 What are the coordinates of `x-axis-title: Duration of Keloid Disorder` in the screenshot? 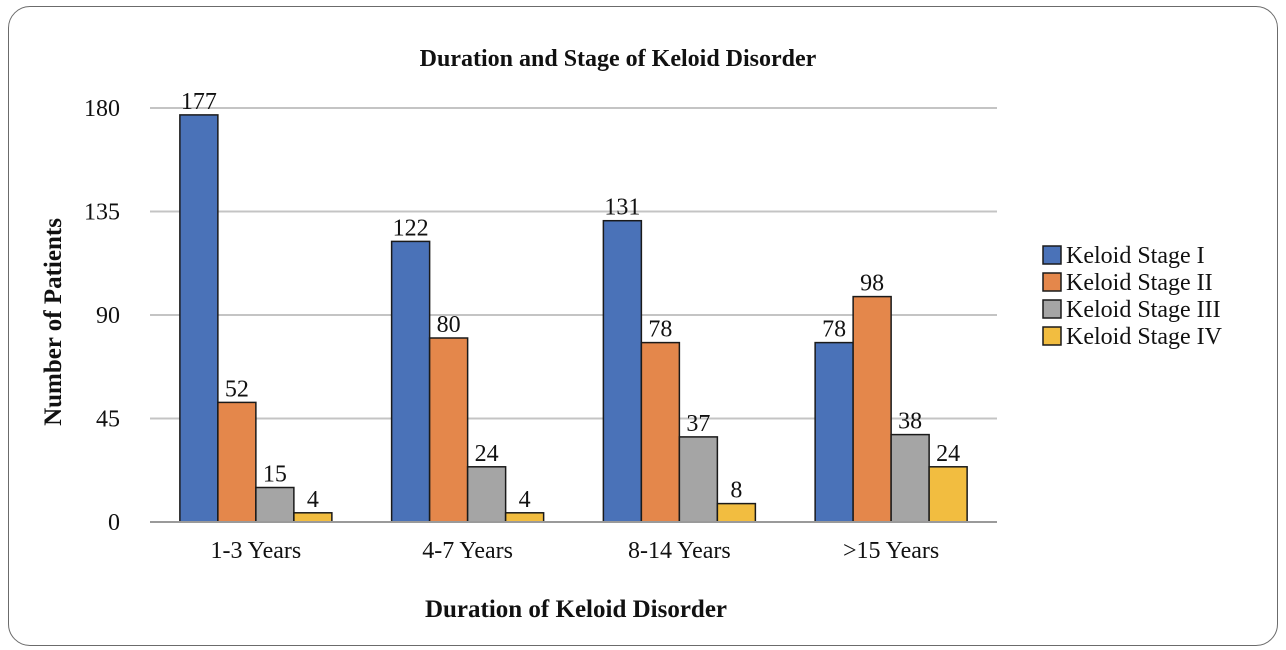 It's located at (576, 609).